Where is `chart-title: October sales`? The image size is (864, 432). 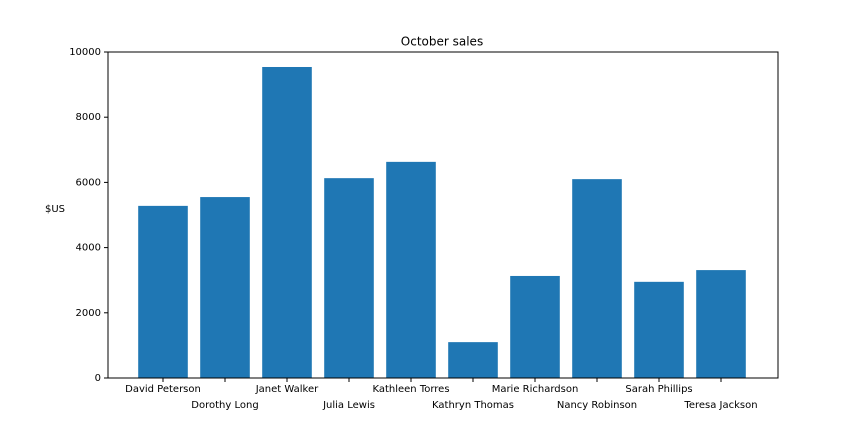
chart-title: October sales is located at coordinates (442, 42).